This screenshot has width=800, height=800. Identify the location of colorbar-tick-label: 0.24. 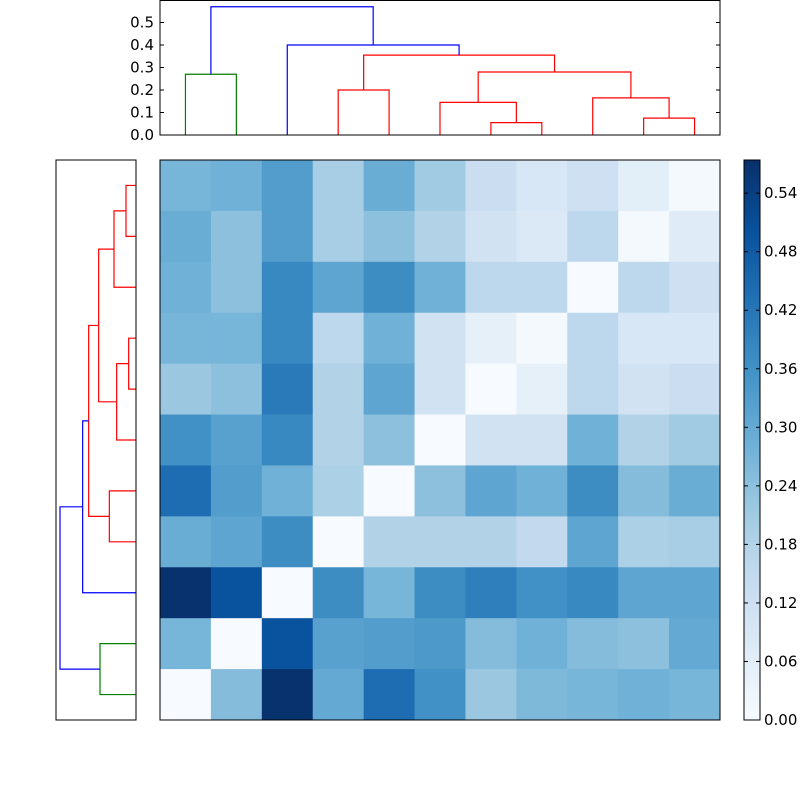
(780, 486).